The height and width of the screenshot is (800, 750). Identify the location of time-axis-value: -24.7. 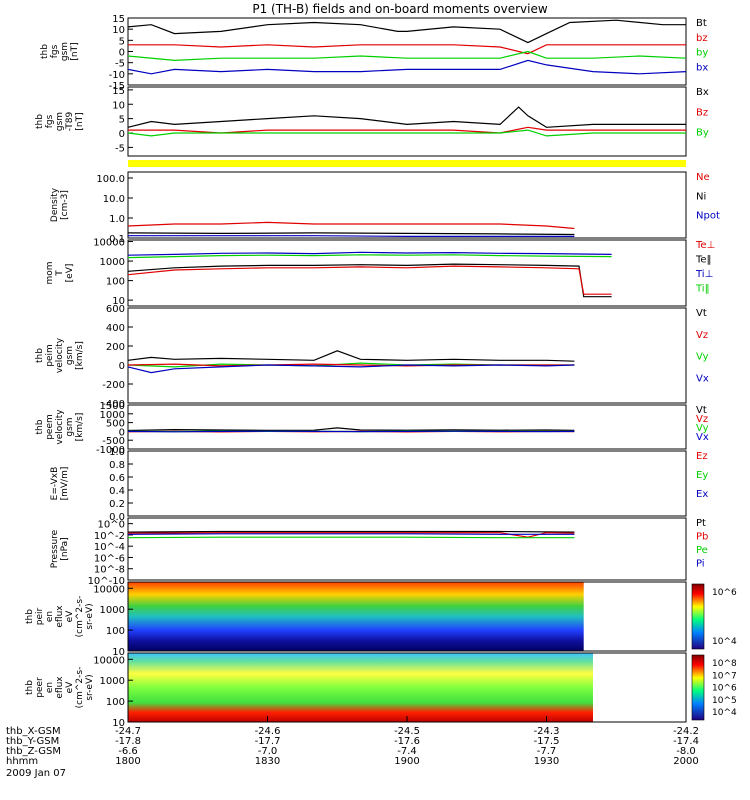
(128, 731).